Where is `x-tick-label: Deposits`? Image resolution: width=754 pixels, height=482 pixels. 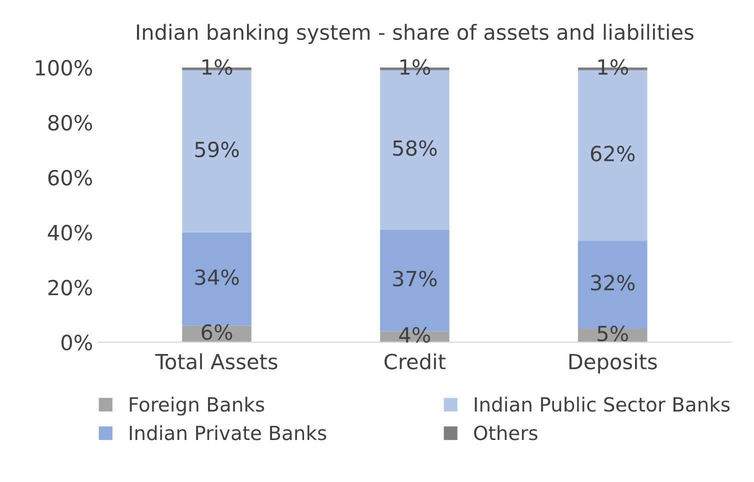
x-tick-label: Deposits is located at coordinates (613, 363).